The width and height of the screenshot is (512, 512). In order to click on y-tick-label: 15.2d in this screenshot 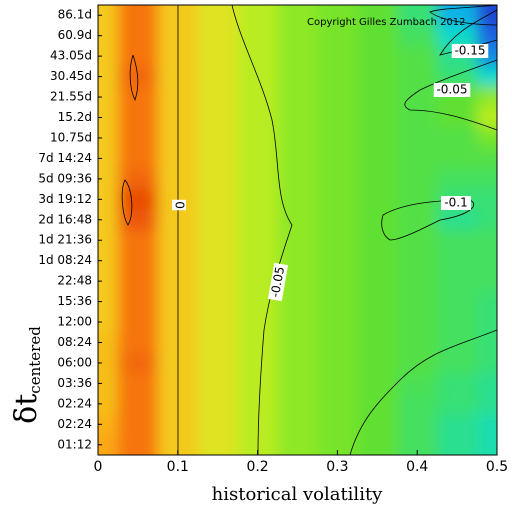, I will do `click(75, 117)`.